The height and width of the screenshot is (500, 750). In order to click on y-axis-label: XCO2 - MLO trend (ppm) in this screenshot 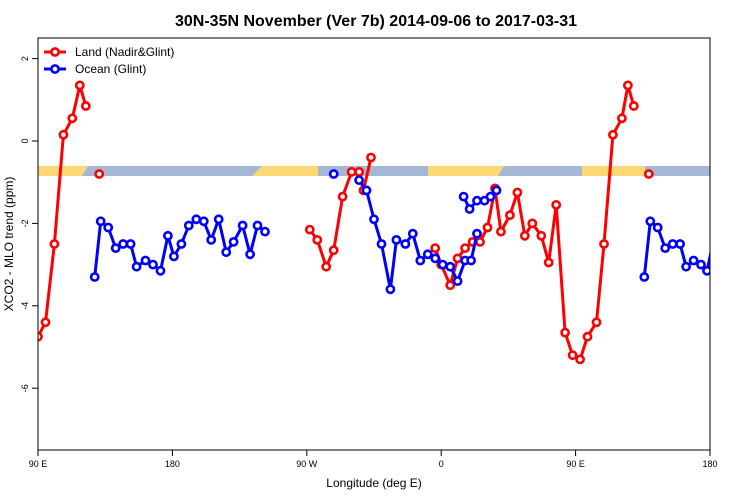, I will do `click(9, 244)`.